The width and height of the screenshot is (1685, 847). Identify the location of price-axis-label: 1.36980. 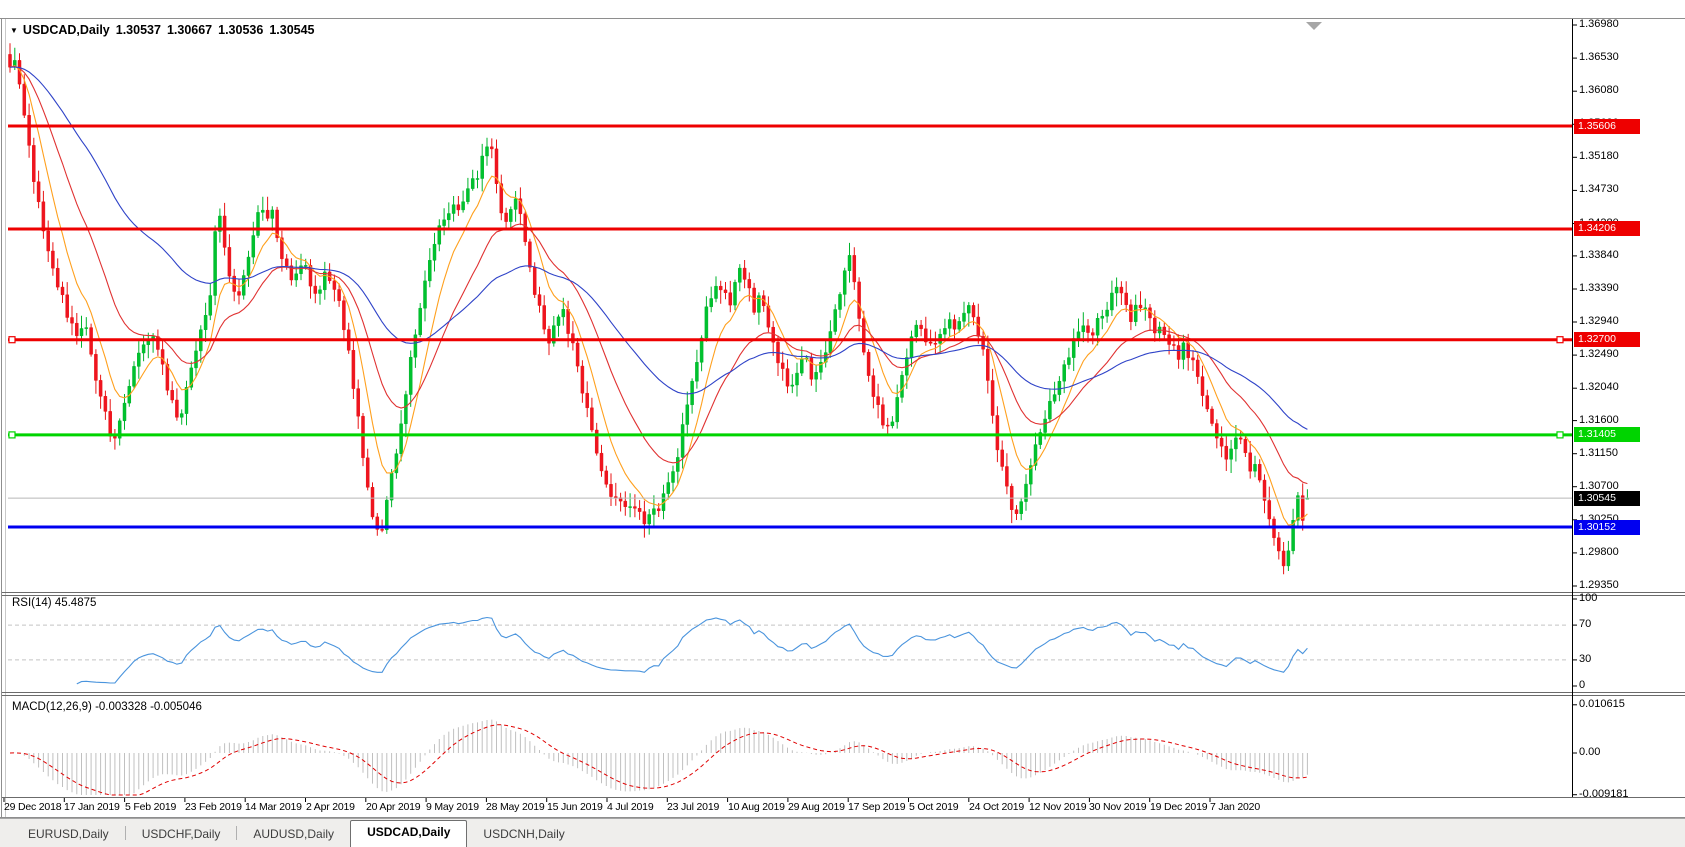
(1599, 24).